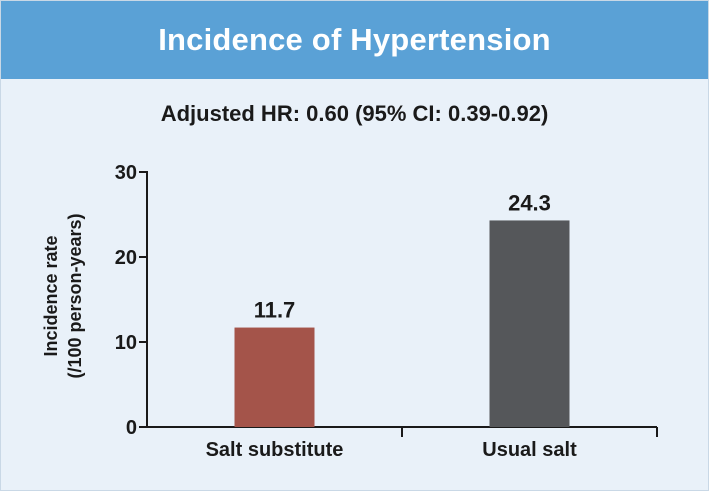 The width and height of the screenshot is (709, 491). I want to click on y-axis-title-line-2: (/100 person-years), so click(75, 295).